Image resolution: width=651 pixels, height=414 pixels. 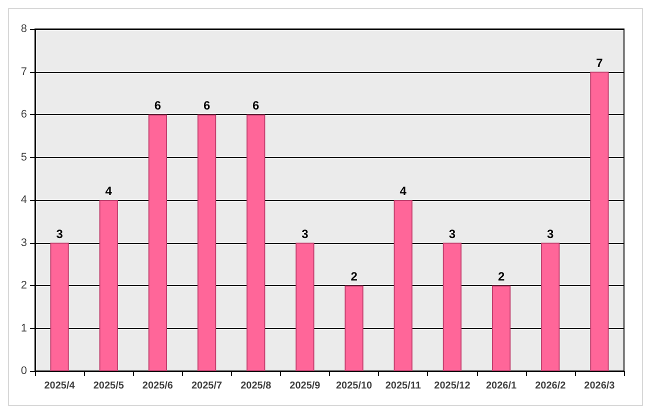 I want to click on x-tick-label: 2025/10, so click(x=354, y=386).